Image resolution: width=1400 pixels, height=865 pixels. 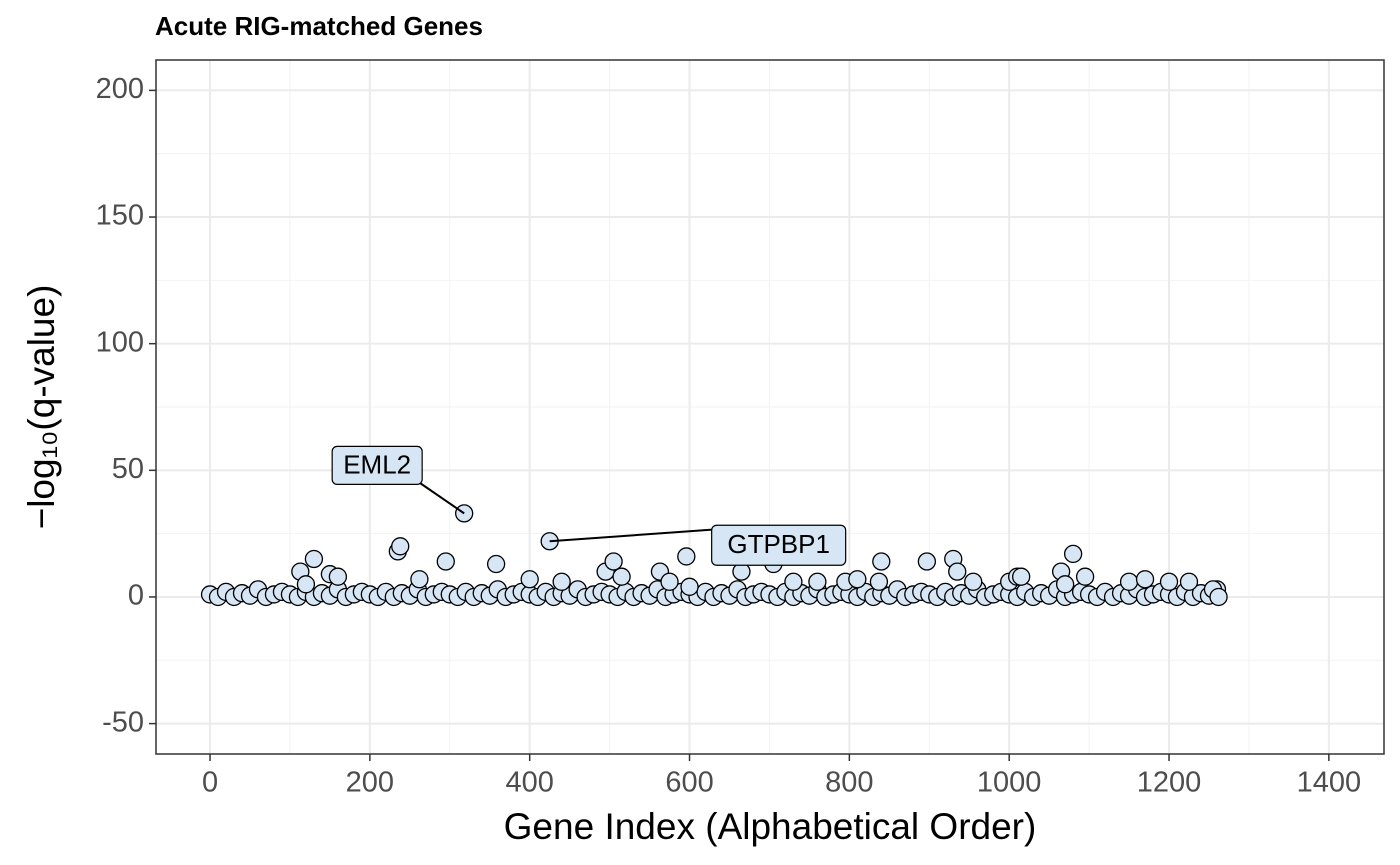 I want to click on x-tick-label: 0, so click(x=210, y=783).